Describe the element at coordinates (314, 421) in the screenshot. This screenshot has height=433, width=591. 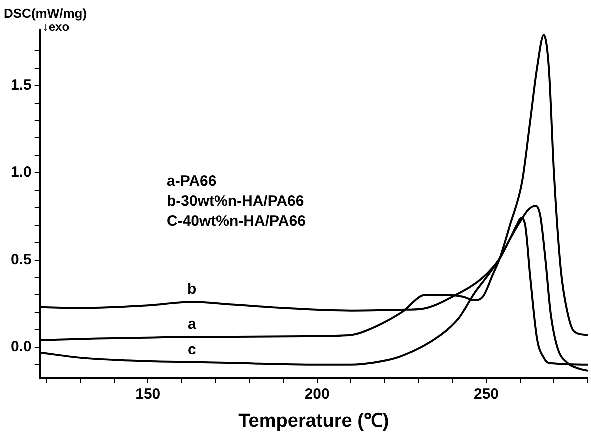
I see `x-axis-title: Temperature (℃)` at that location.